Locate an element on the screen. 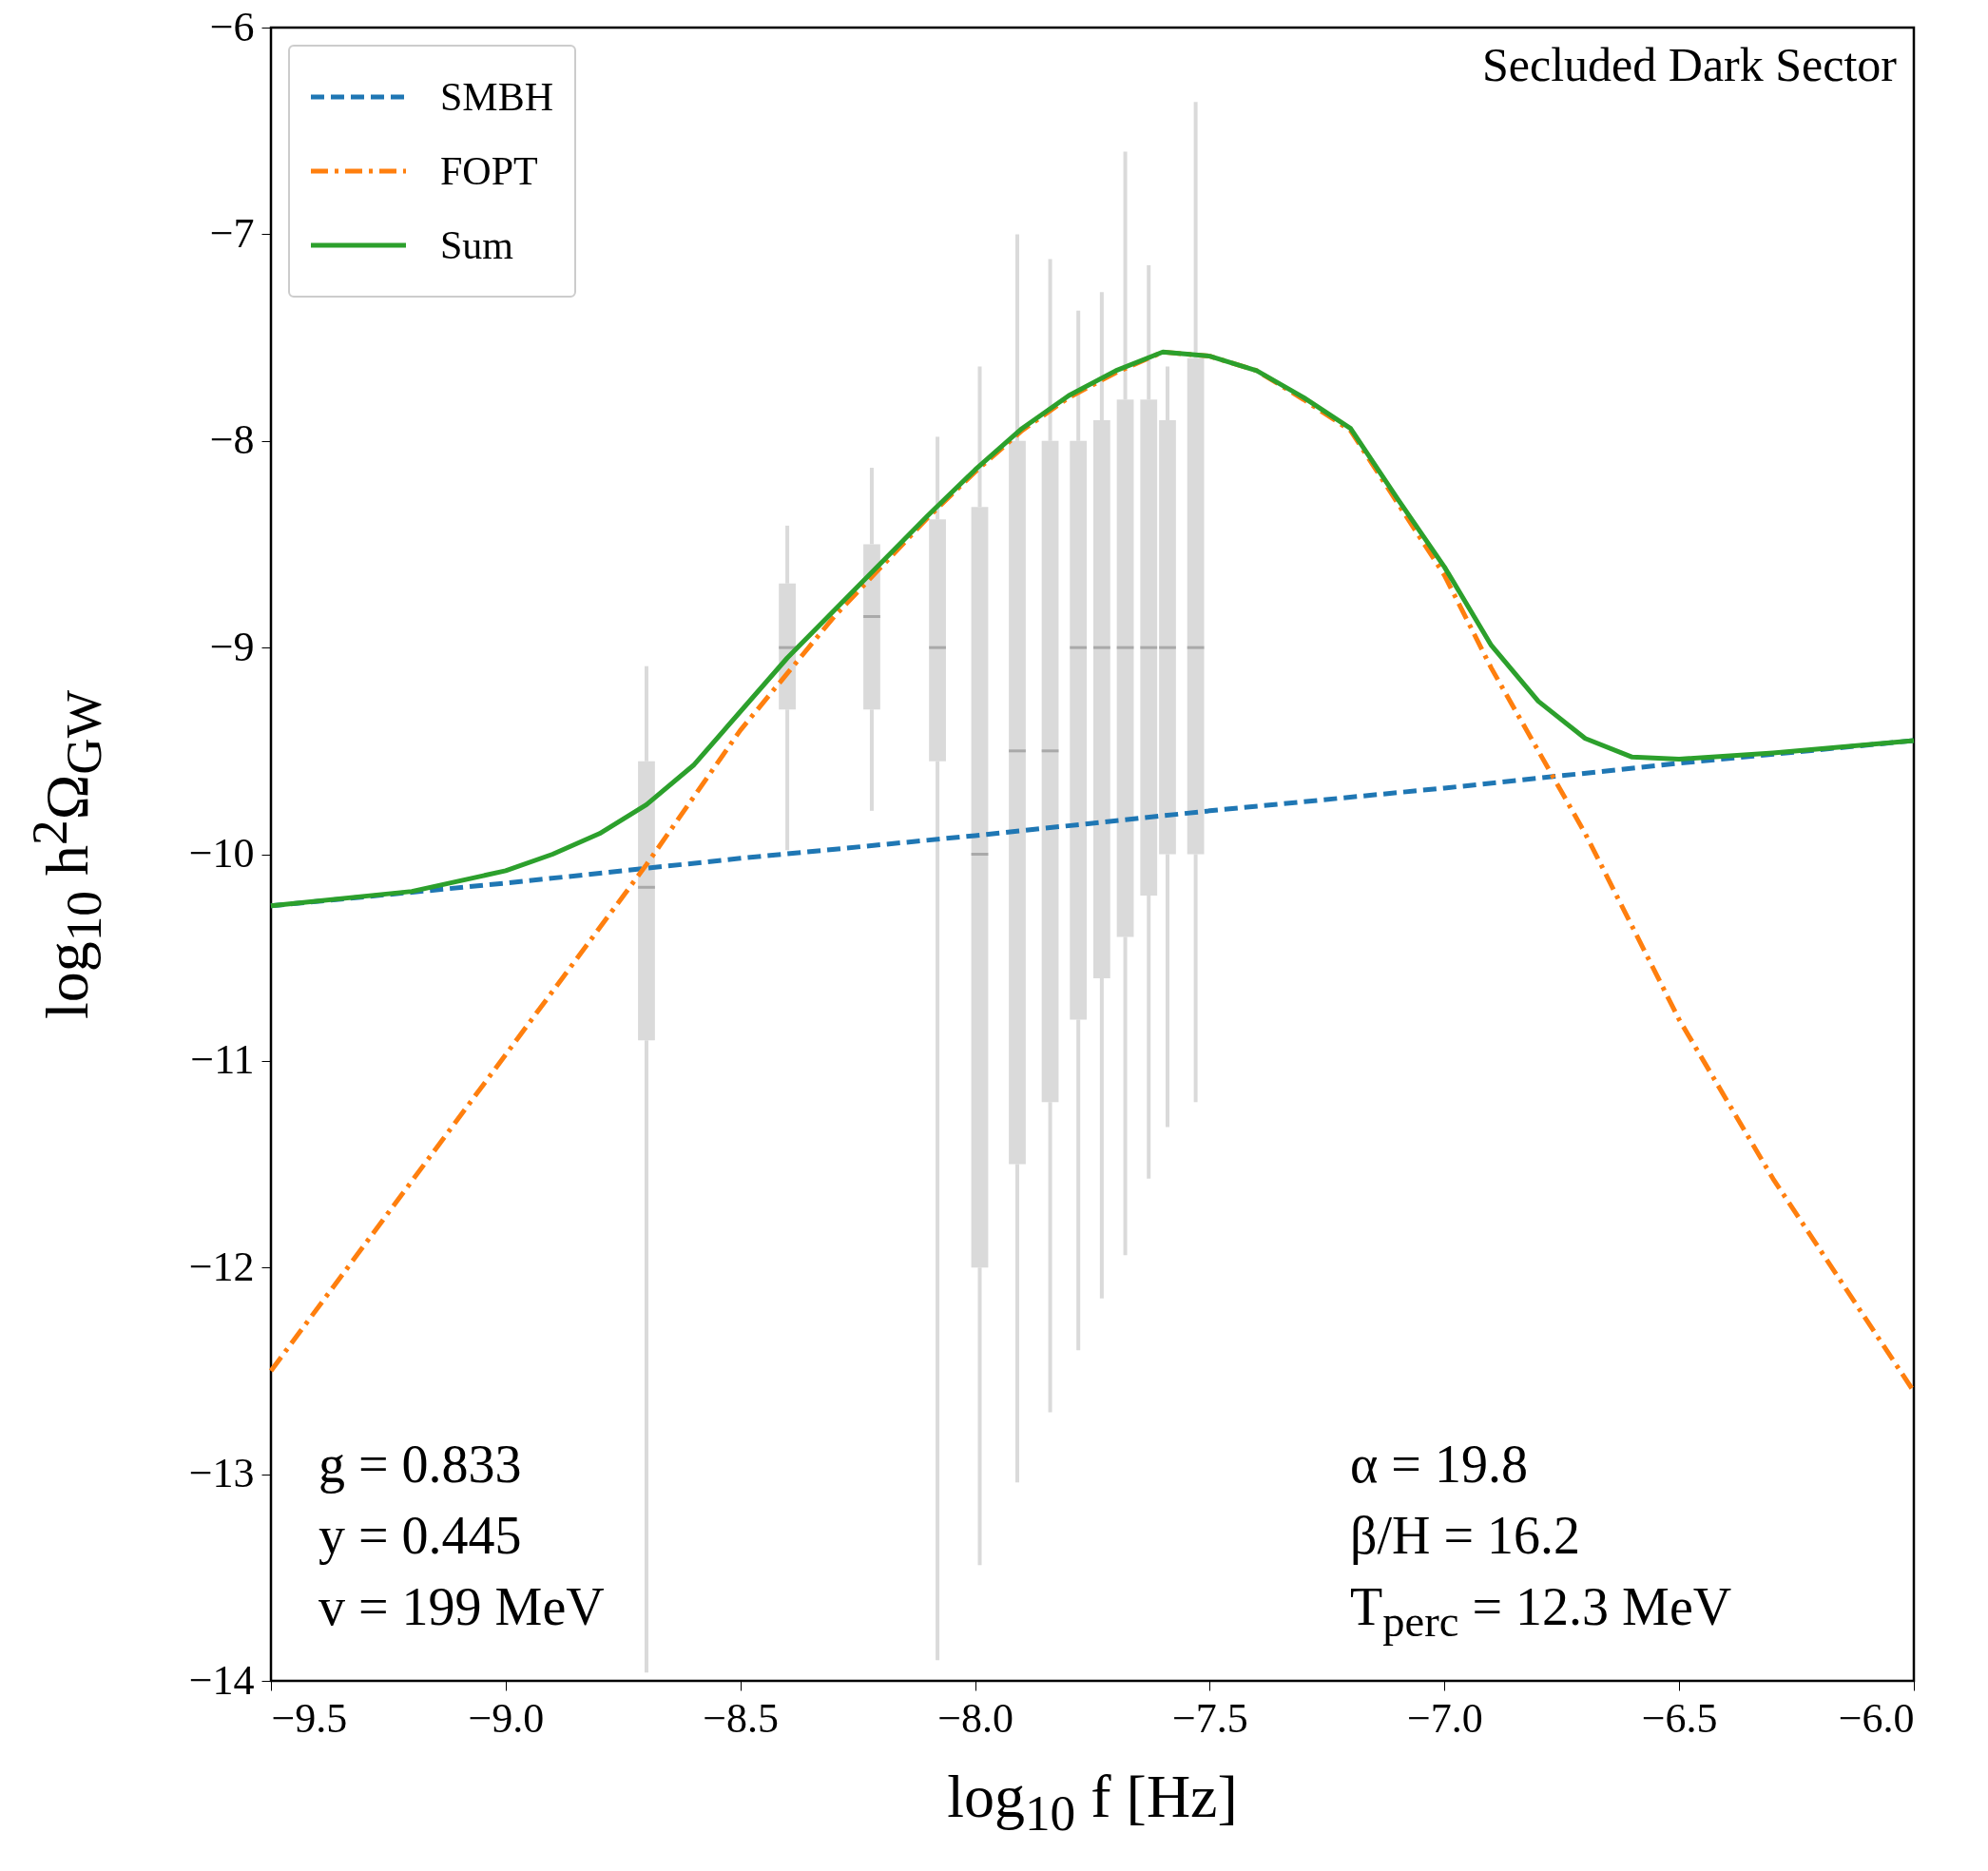 This screenshot has width=1988, height=1871. annotation: y = 0.445 is located at coordinates (420, 1535).